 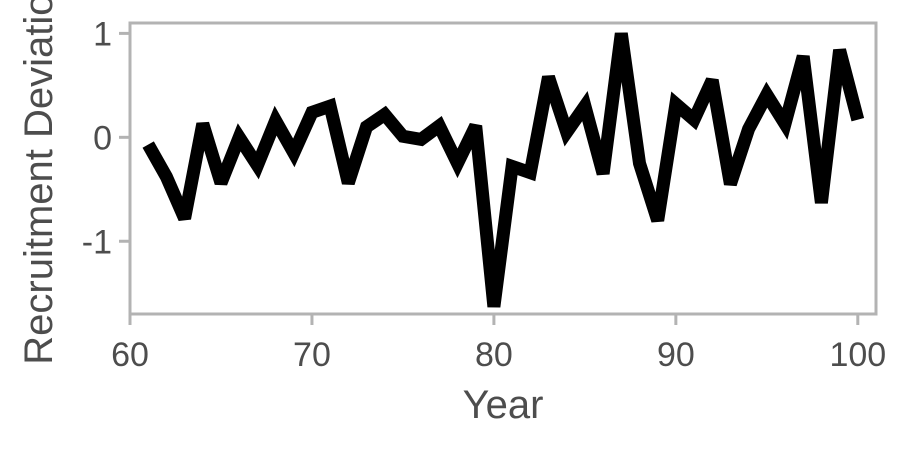 I want to click on x-axis-title: Year, so click(x=503, y=405).